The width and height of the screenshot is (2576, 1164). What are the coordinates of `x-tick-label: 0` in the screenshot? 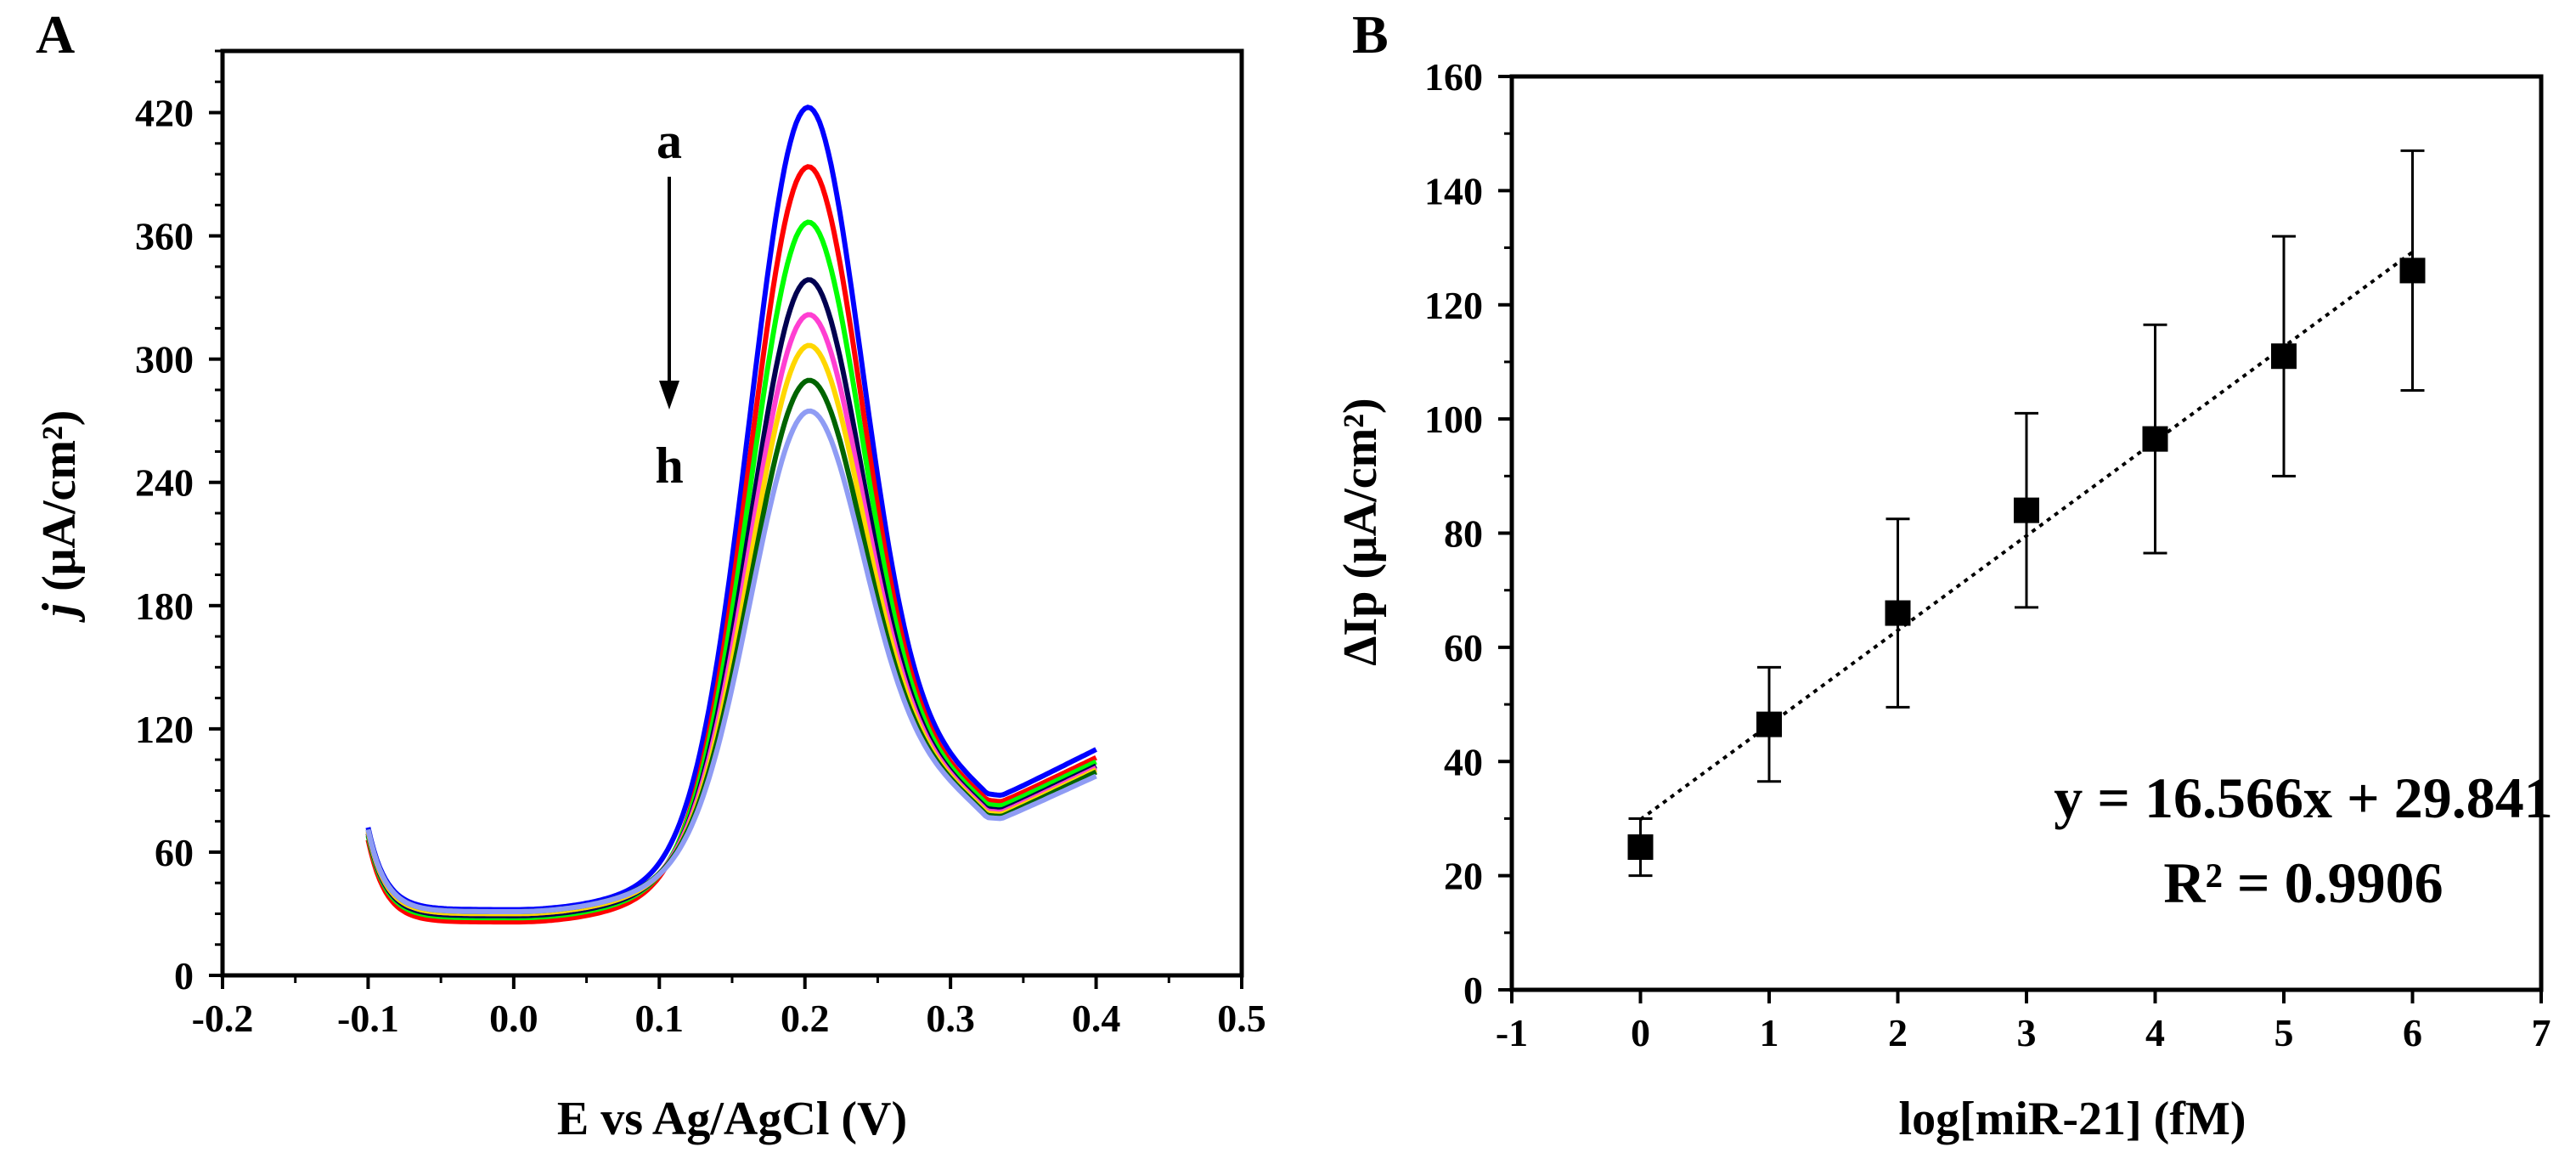 It's located at (1640, 1032).